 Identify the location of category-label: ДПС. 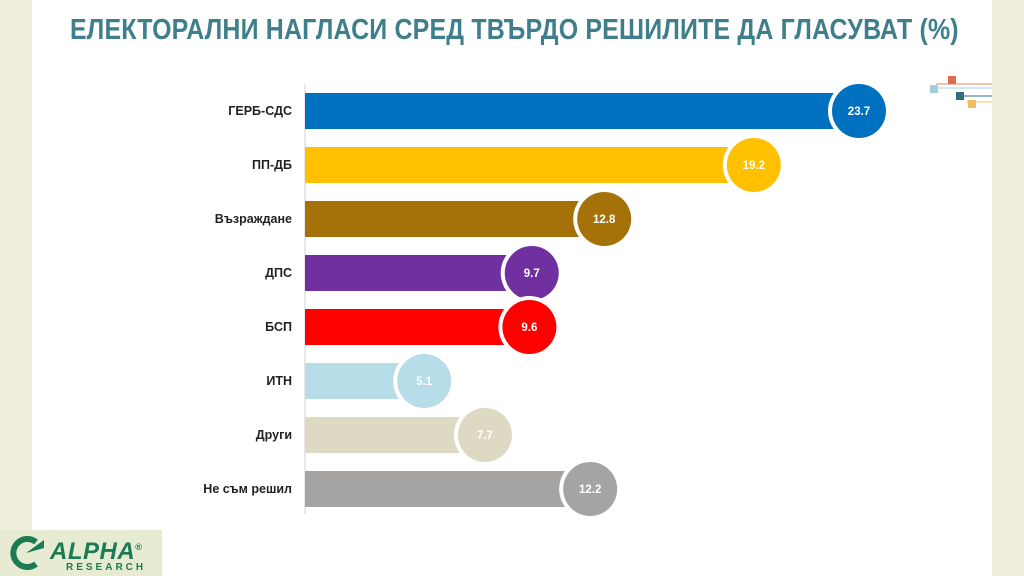
(278, 273).